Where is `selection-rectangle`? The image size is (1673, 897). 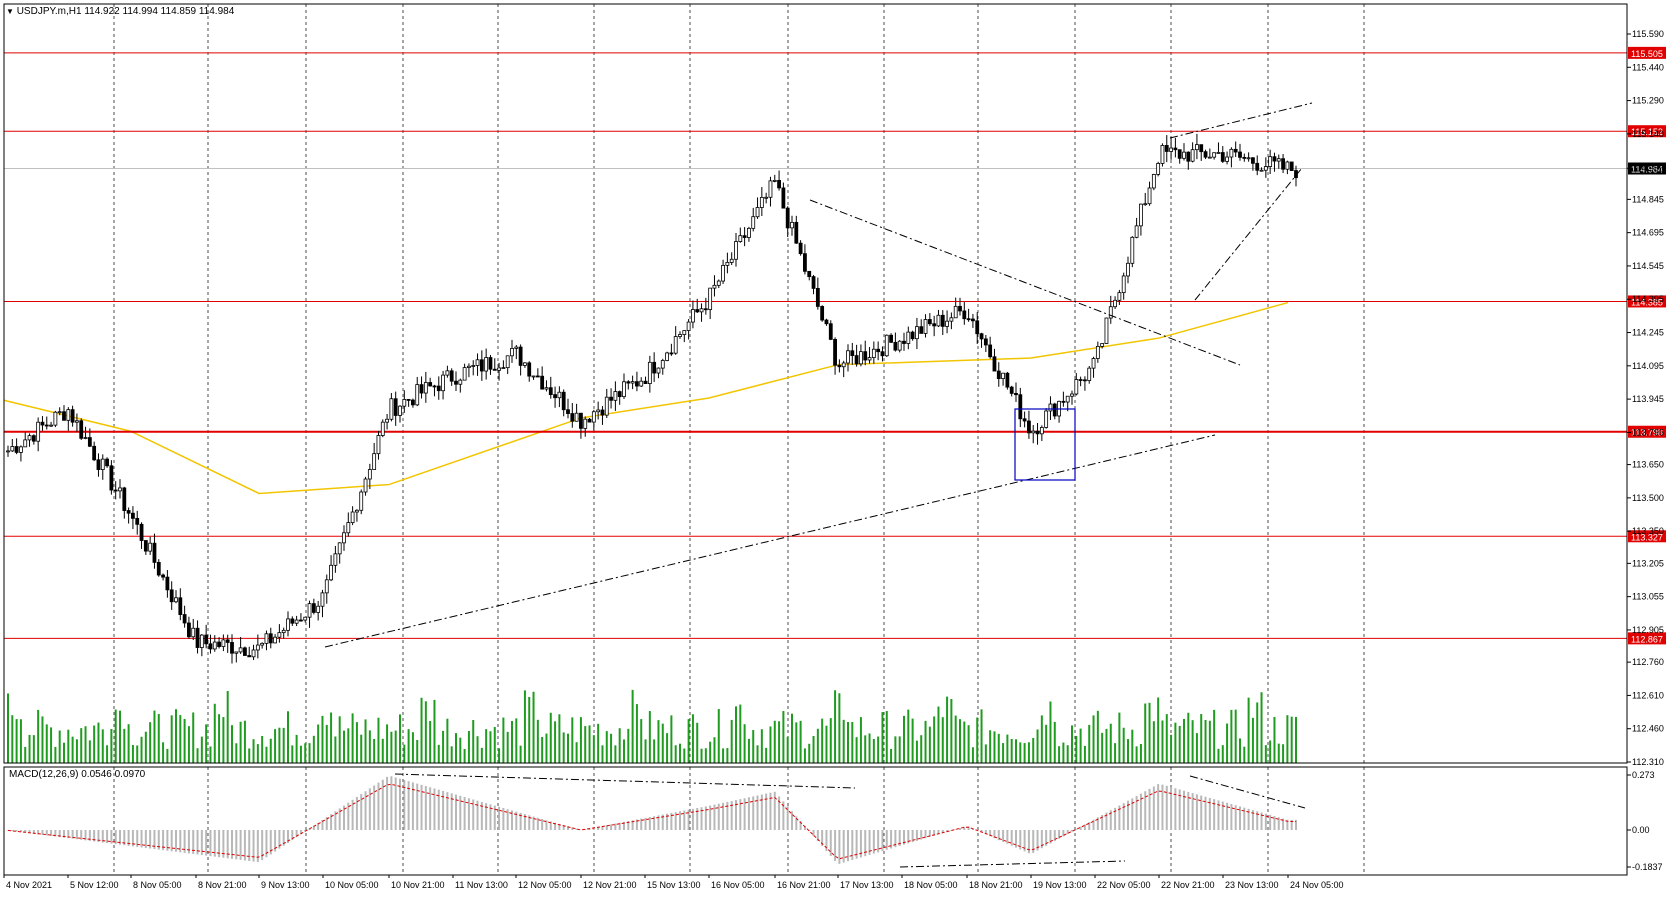 selection-rectangle is located at coordinates (1045, 444).